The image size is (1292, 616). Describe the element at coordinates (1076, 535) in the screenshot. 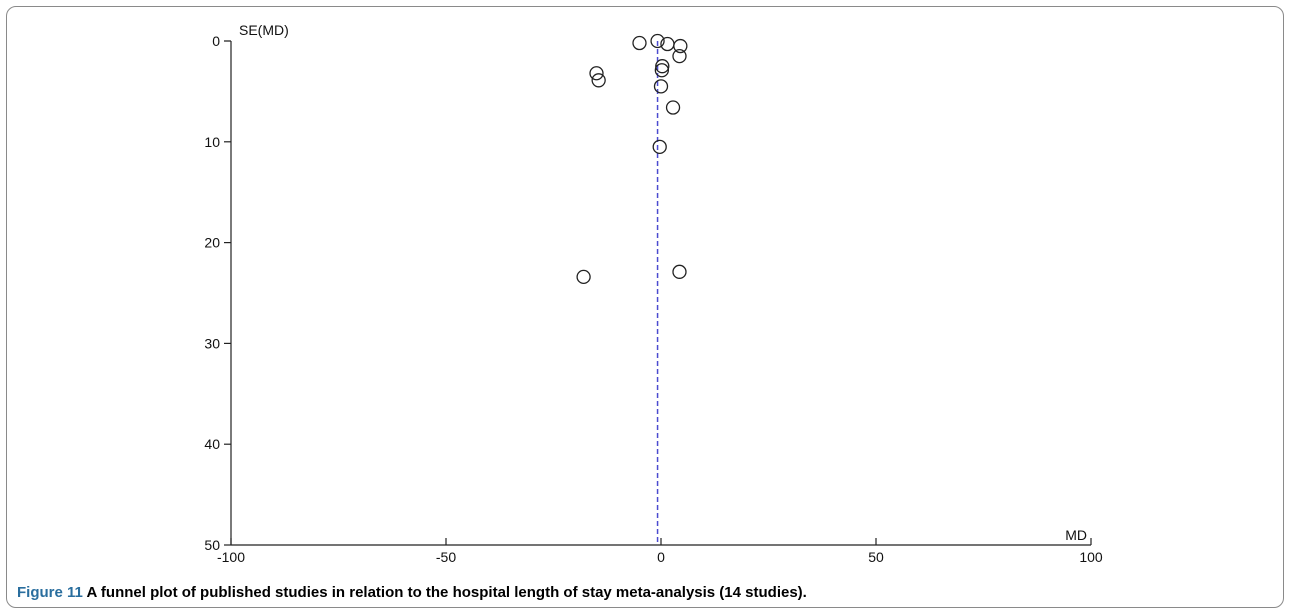

I see `x-axis-label: MD` at that location.